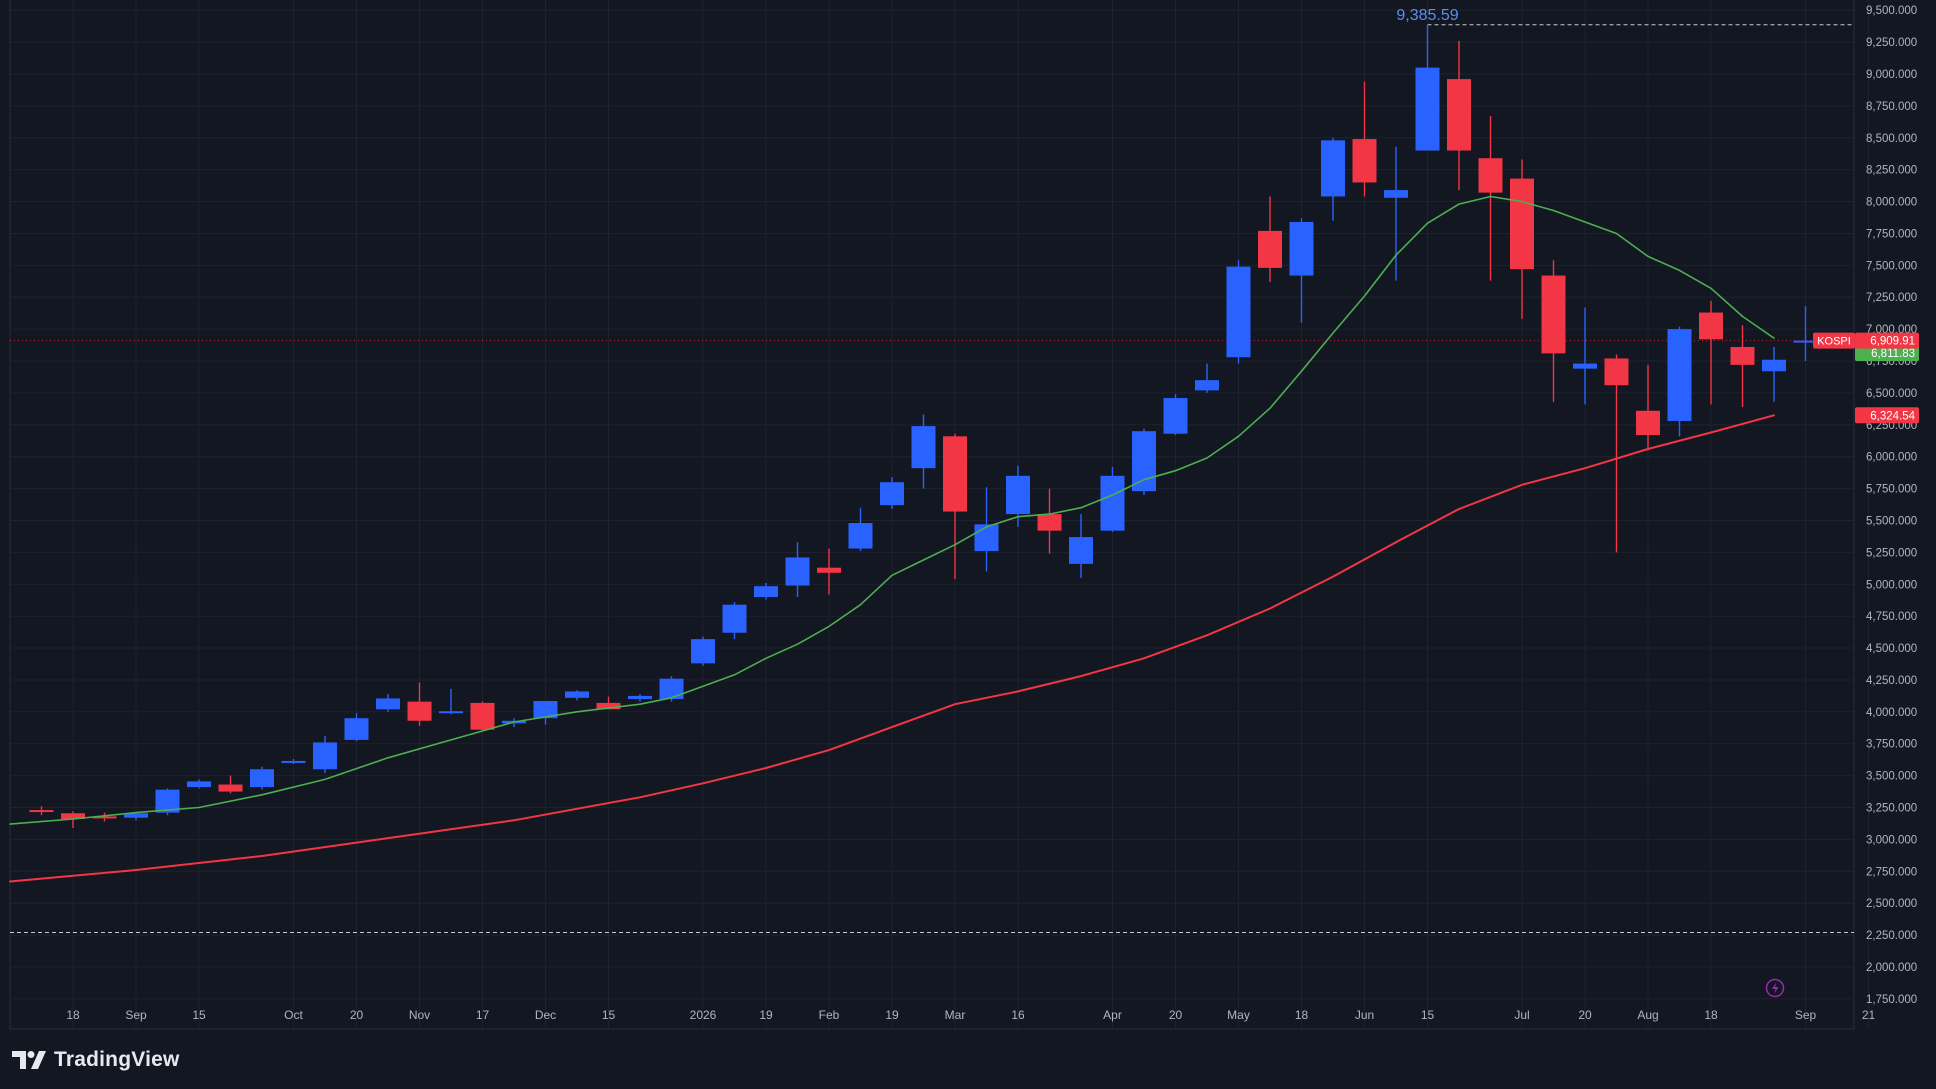  Describe the element at coordinates (1893, 354) in the screenshot. I see `ma-short-price-label: 6,811.83` at that location.